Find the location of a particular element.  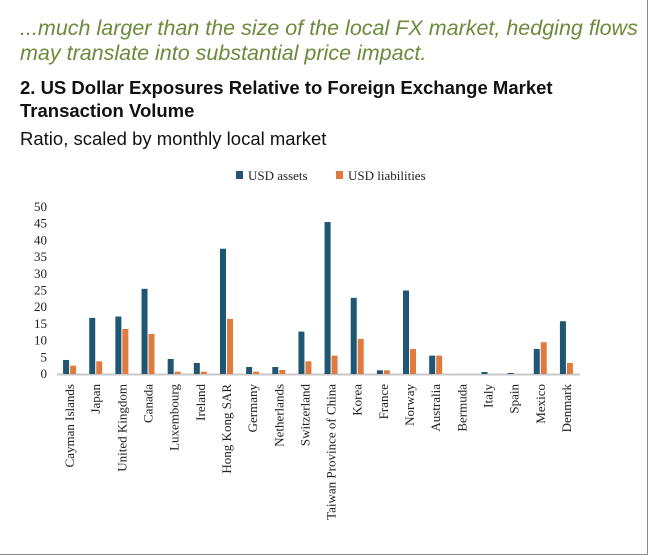

x-tick-label: Taiwan Province of China is located at coordinates (331, 452).